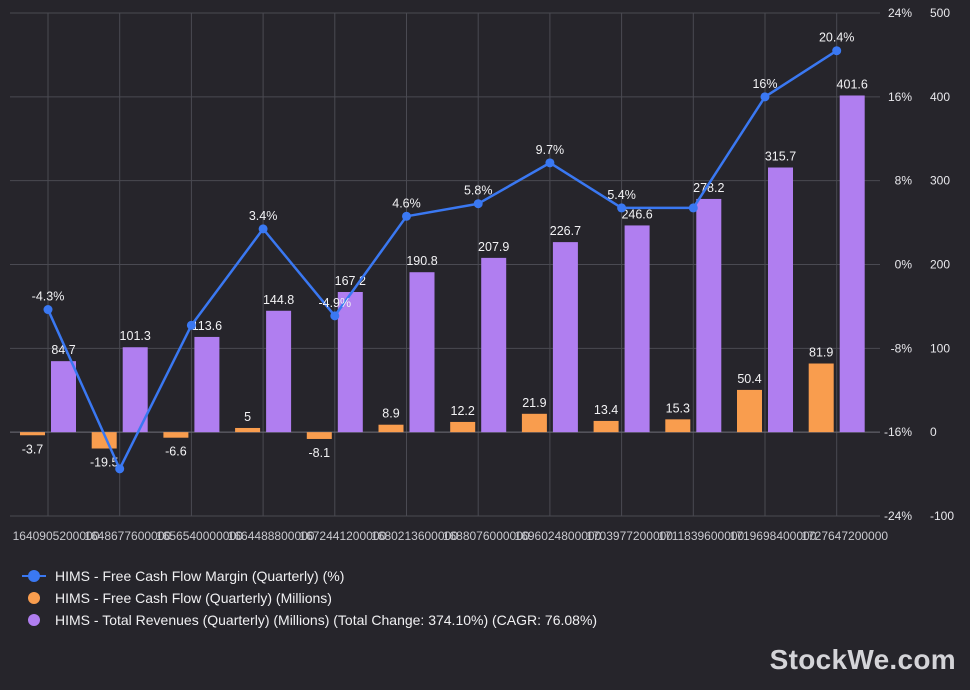  What do you see at coordinates (904, 265) in the screenshot?
I see `left-axis-tick-label: 0%` at bounding box center [904, 265].